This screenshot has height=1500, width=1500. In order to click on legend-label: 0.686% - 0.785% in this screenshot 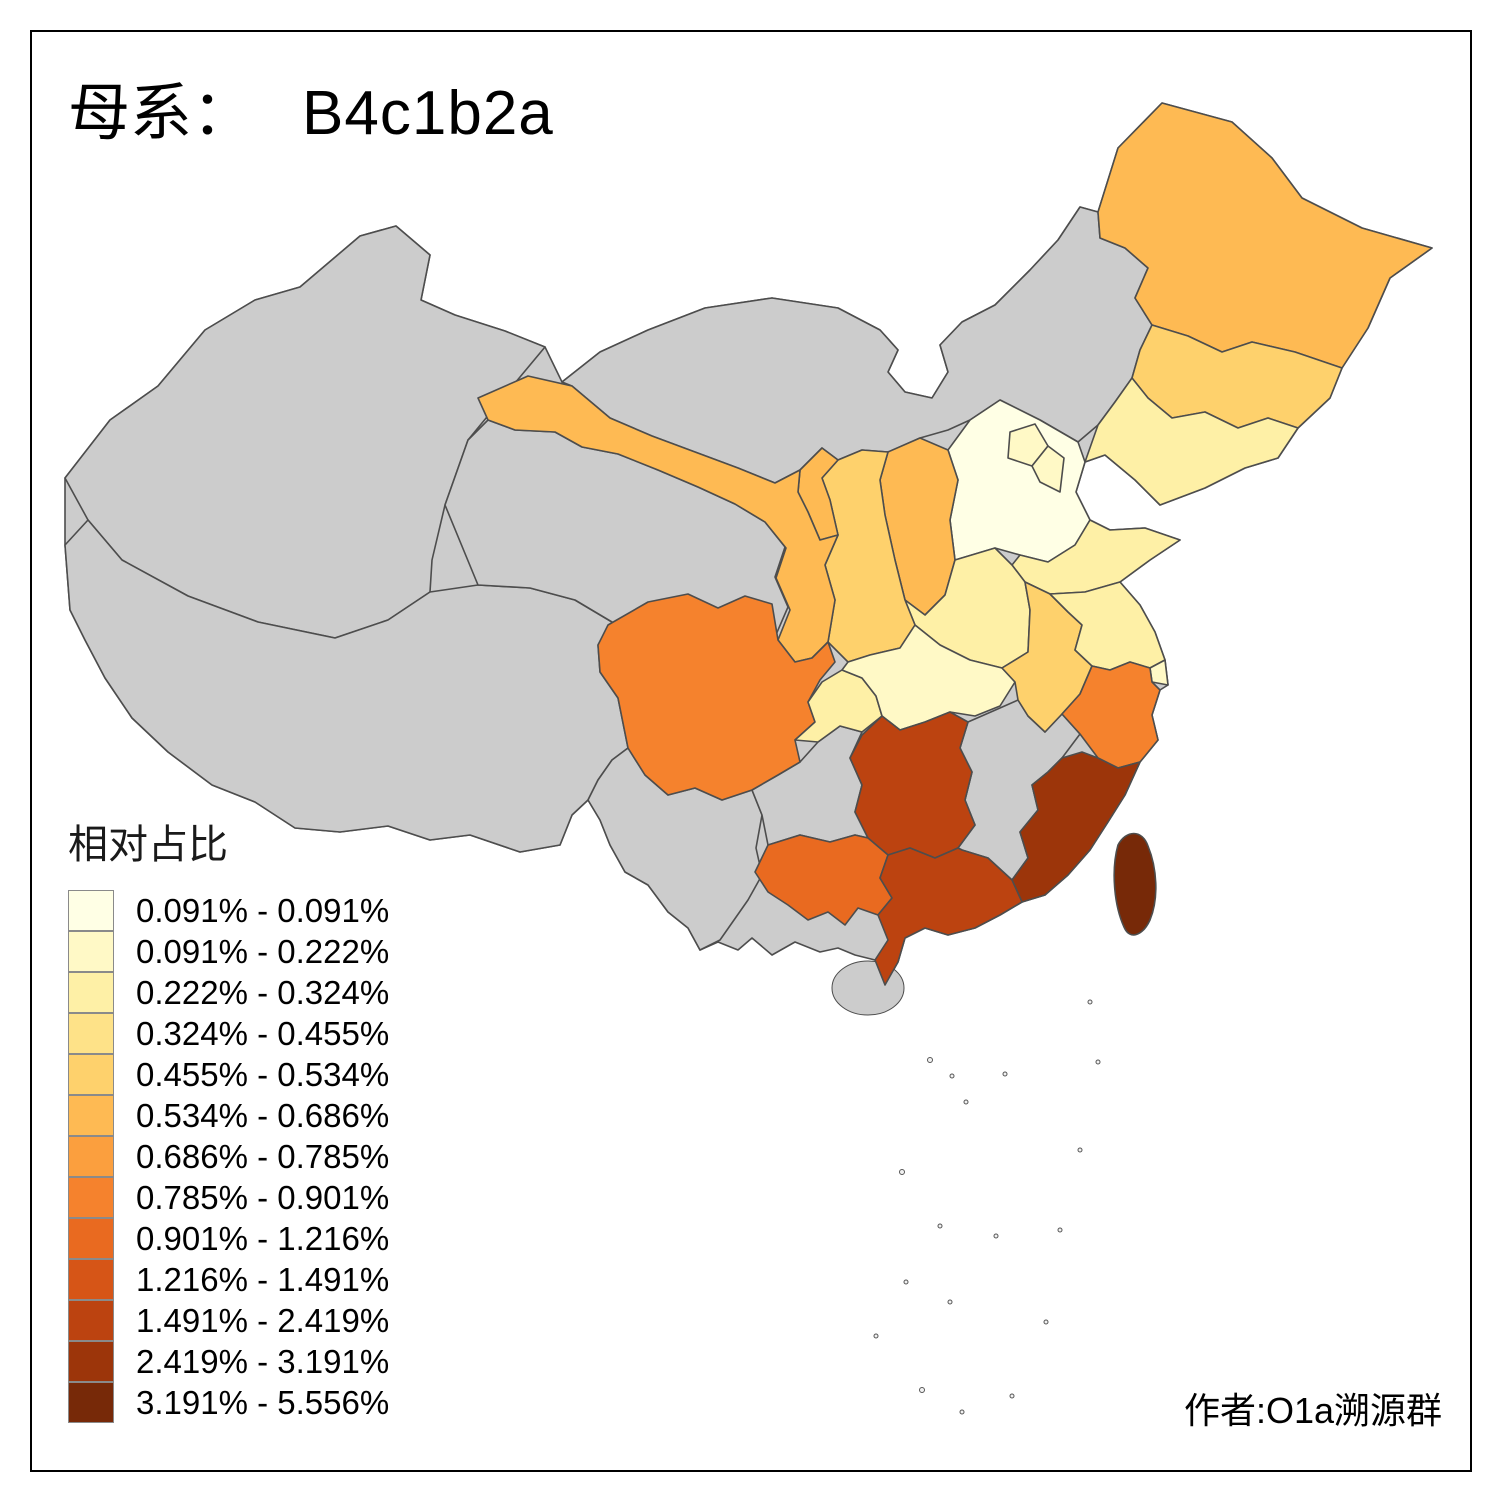, I will do `click(263, 1156)`.